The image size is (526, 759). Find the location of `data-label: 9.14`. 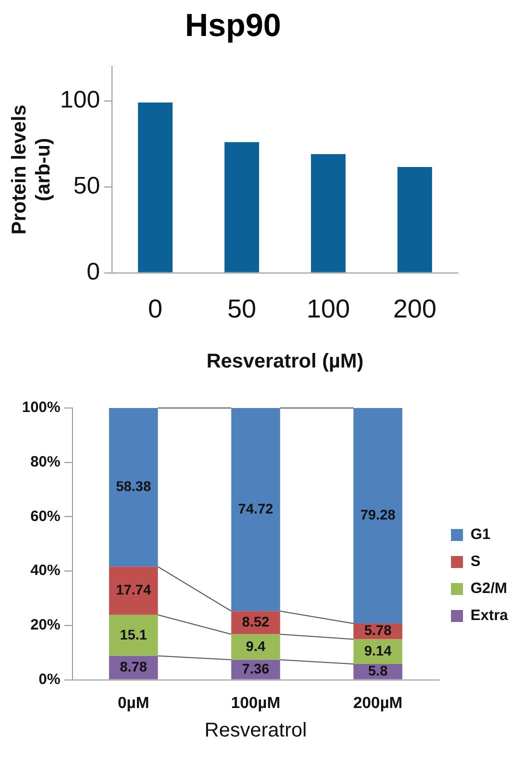

data-label: 9.14 is located at coordinates (378, 650).